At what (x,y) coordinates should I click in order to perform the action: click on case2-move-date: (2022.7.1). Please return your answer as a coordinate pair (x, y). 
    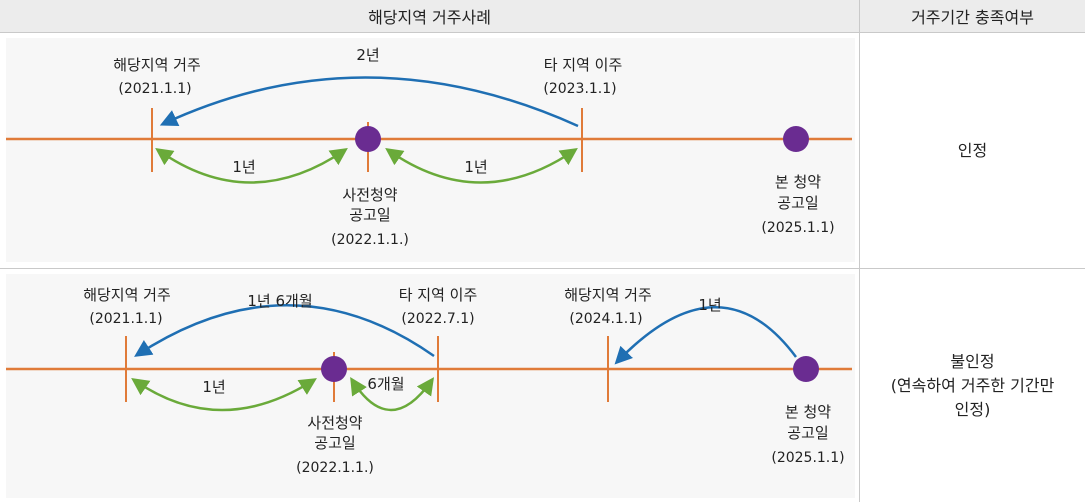
    Looking at the image, I should click on (437, 319).